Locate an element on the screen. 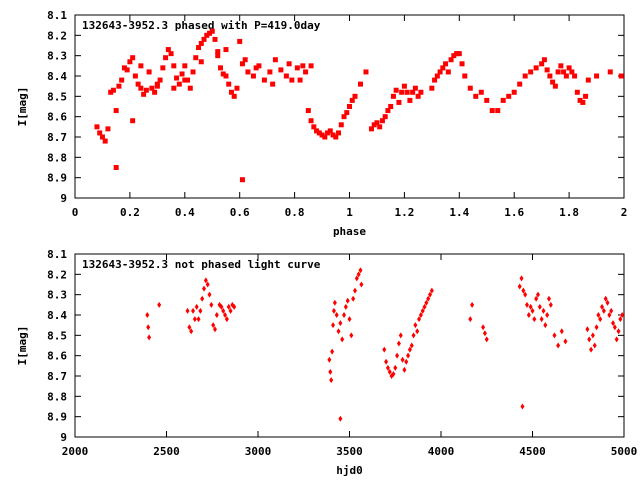 This screenshot has width=640, height=480. x-tick-label: 0 is located at coordinates (75, 212).